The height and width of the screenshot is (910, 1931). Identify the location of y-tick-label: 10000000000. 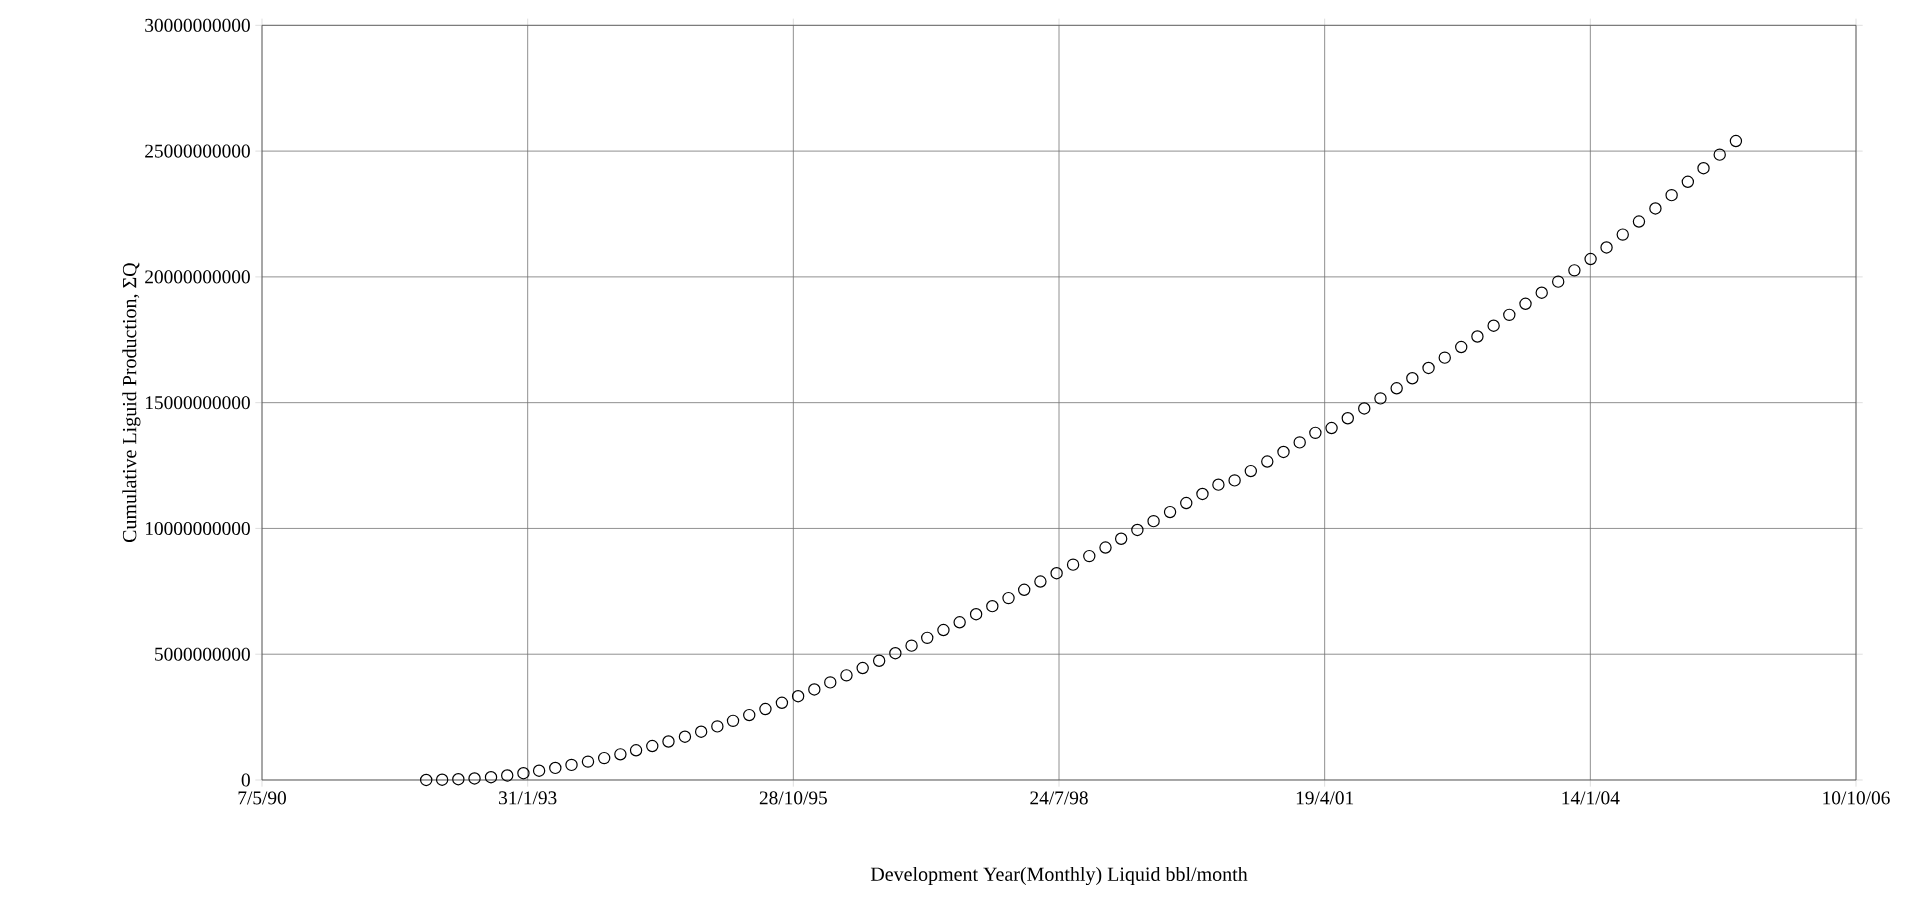
(198, 528).